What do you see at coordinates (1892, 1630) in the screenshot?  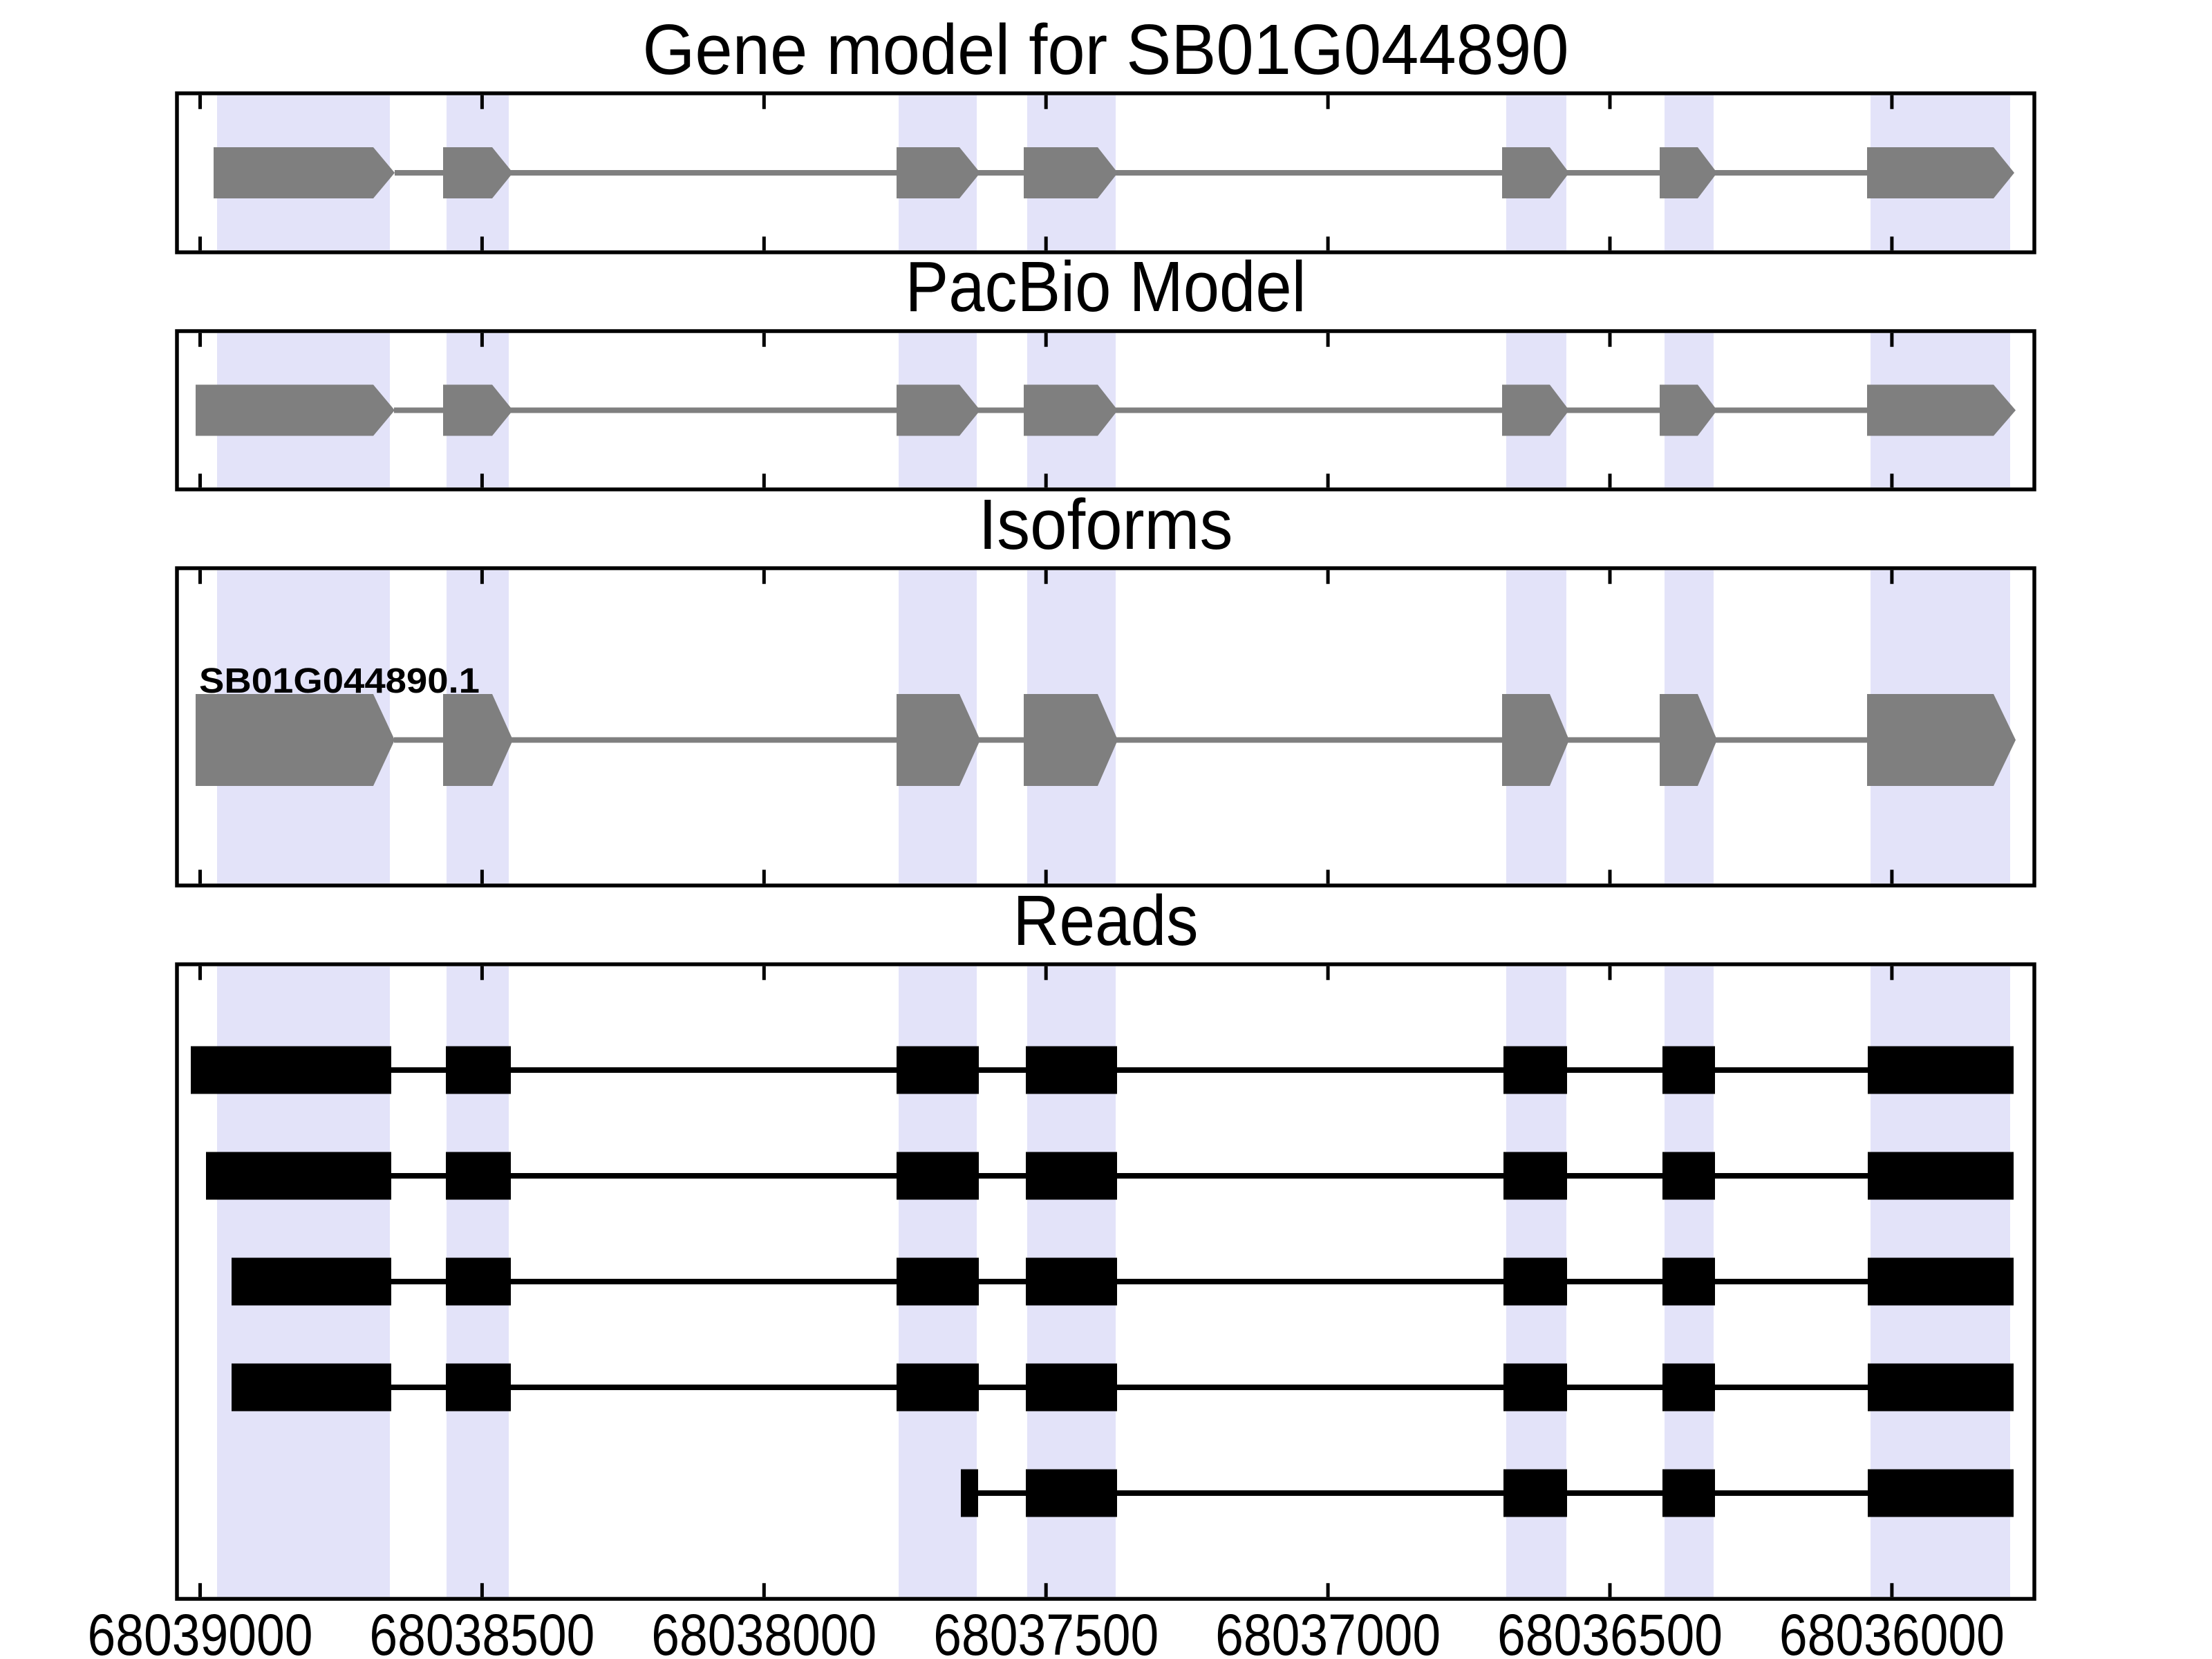 I see `svg-text: 68036000` at bounding box center [1892, 1630].